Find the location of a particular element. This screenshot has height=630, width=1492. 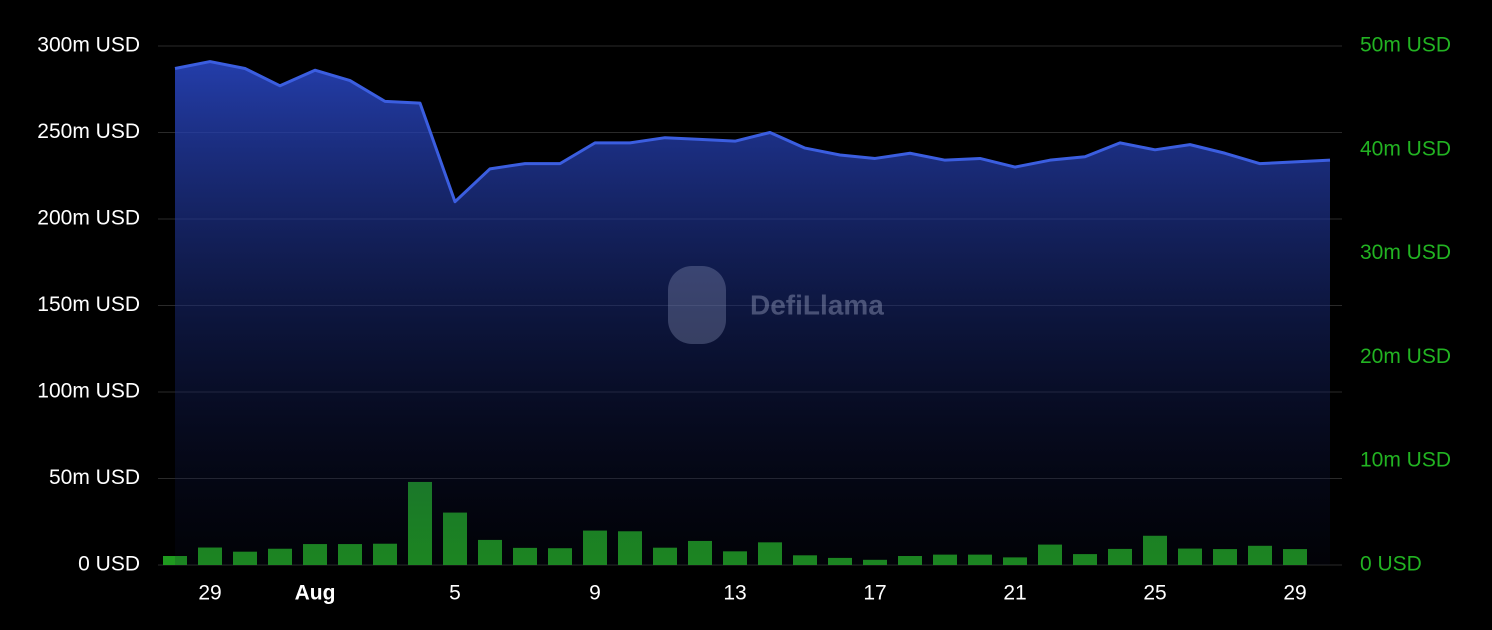

x-tick-label: Aug is located at coordinates (315, 593).